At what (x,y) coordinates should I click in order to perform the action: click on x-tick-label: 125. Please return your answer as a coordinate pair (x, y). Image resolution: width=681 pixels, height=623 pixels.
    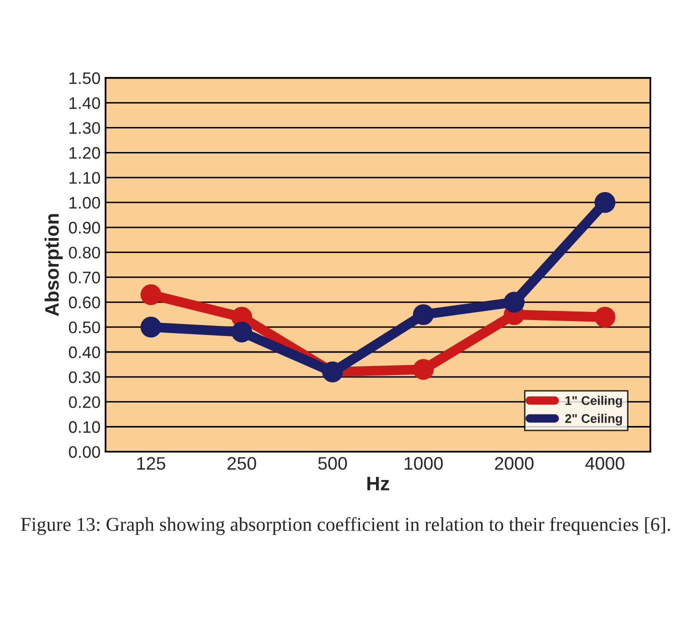
    Looking at the image, I should click on (151, 463).